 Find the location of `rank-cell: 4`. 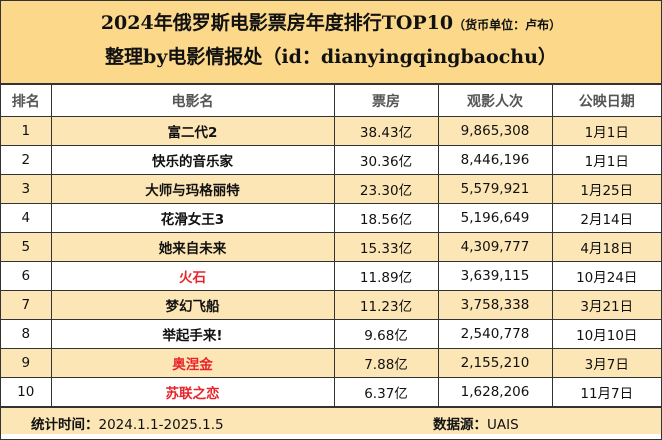

rank-cell: 4 is located at coordinates (26, 218).